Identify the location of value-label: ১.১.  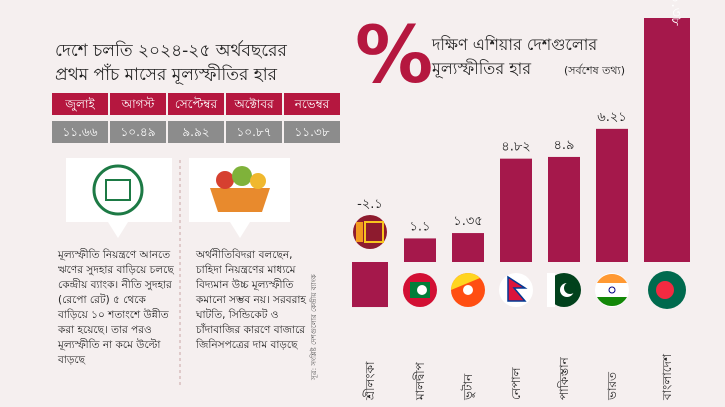
(419, 226).